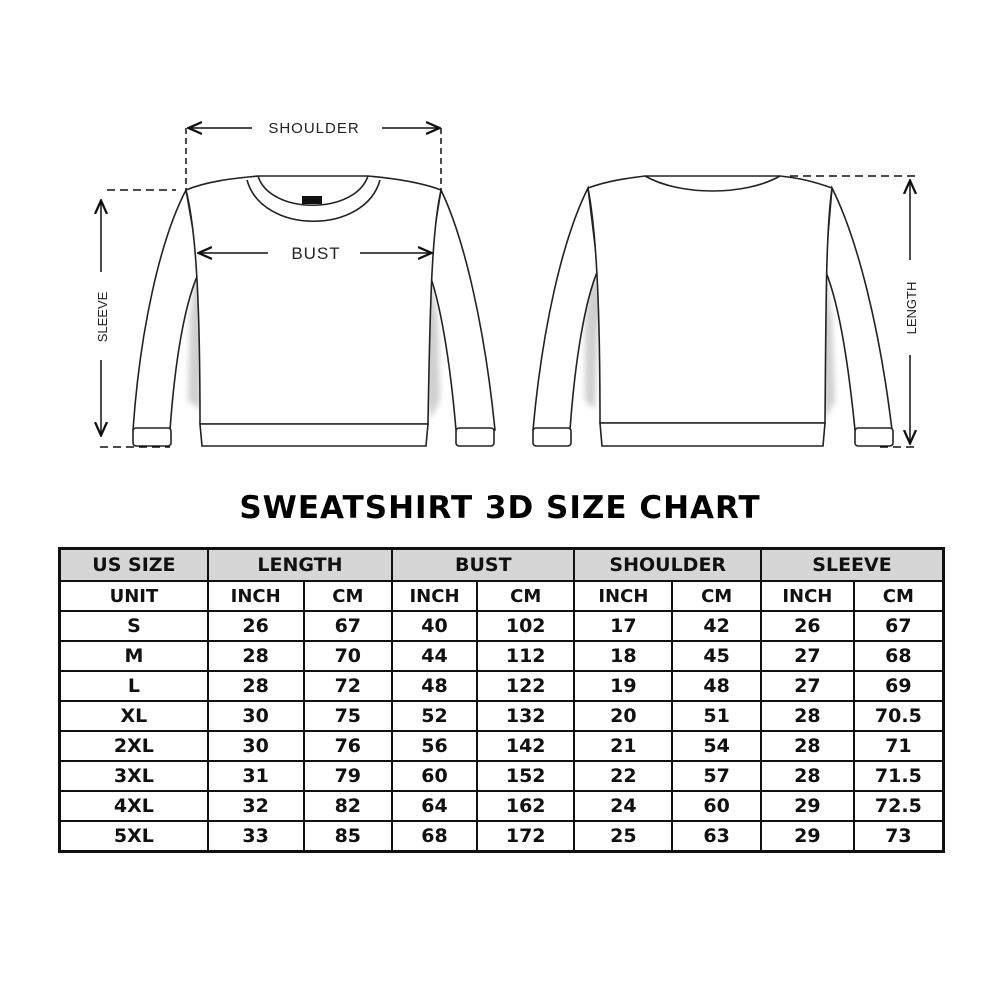 This screenshot has height=1000, width=1000. What do you see at coordinates (434, 836) in the screenshot?
I see `value-cell: 68` at bounding box center [434, 836].